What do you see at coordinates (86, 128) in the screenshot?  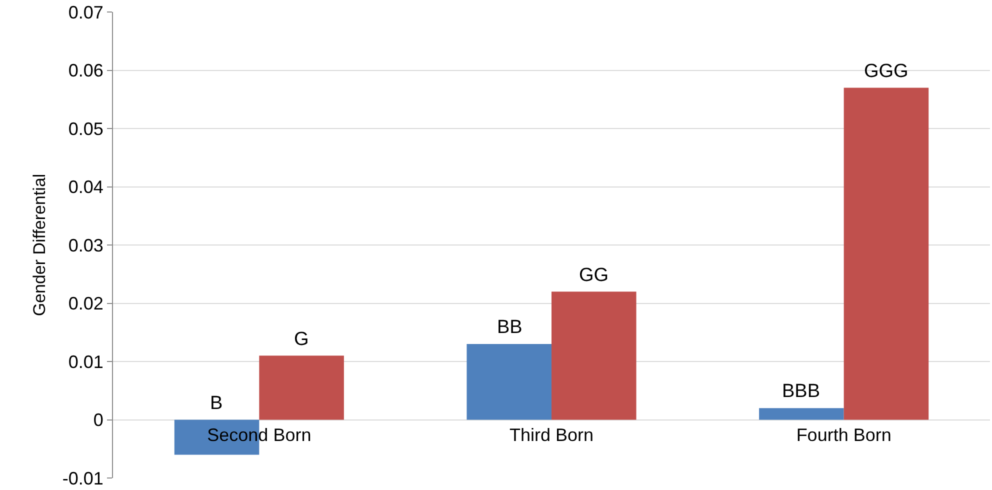 I see `y-tick-label: 0.05` at bounding box center [86, 128].